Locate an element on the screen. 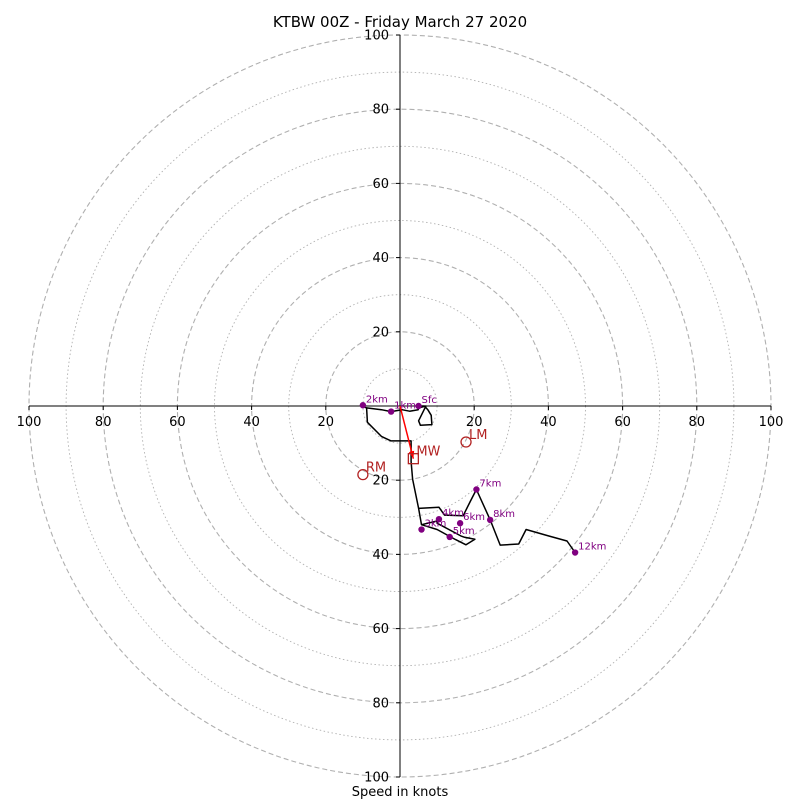  height-marker-7km is located at coordinates (476, 489).